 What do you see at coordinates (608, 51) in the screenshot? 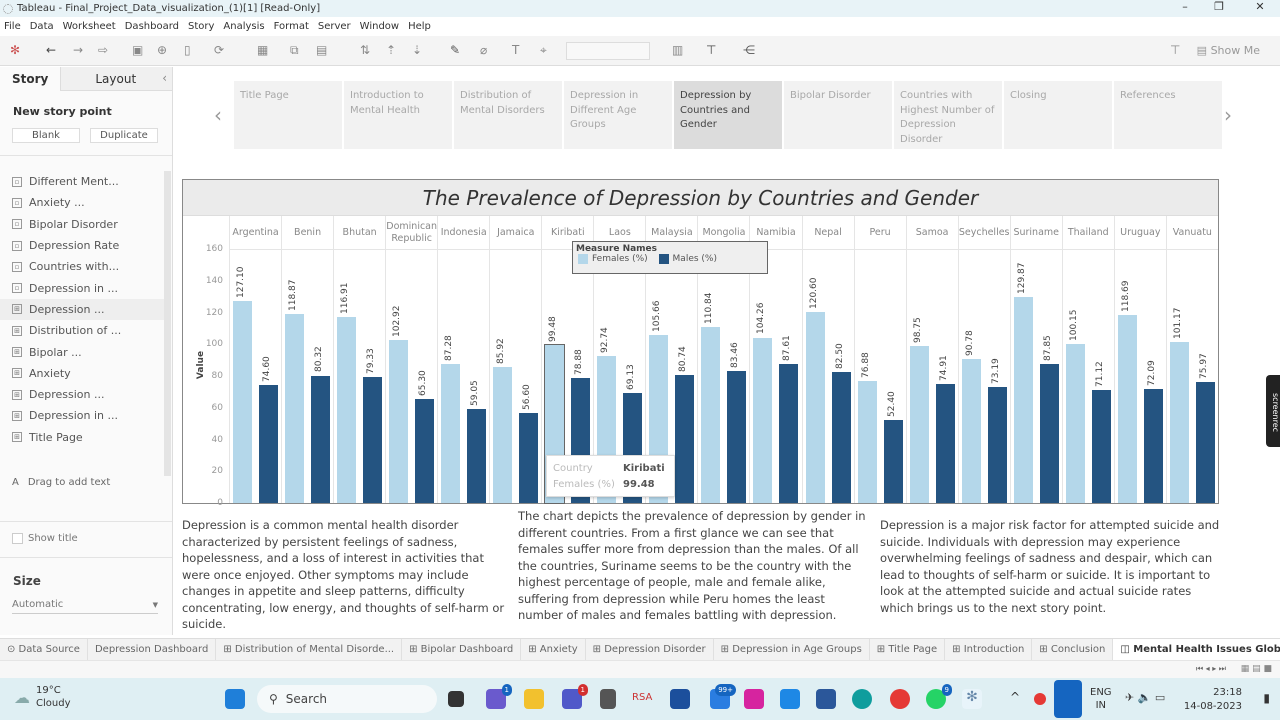
I see `fit-dropdown` at bounding box center [608, 51].